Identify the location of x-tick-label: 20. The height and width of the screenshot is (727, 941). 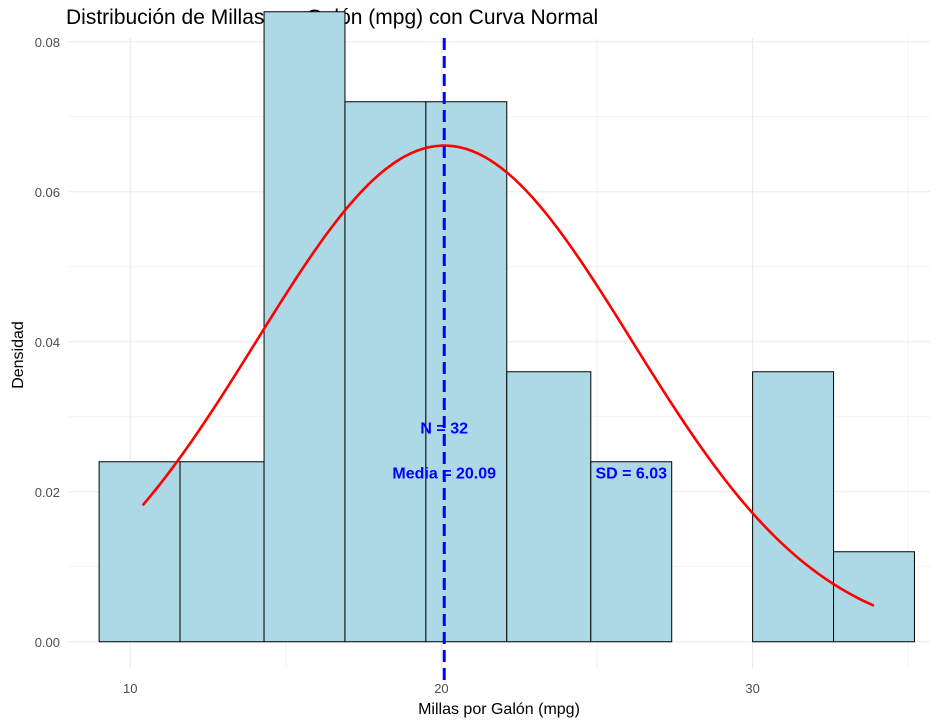
(441, 688).